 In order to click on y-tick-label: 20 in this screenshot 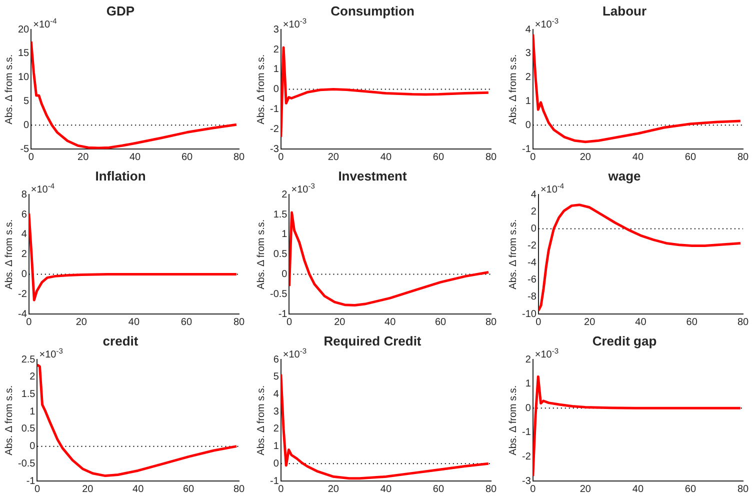, I will do `click(24, 30)`.